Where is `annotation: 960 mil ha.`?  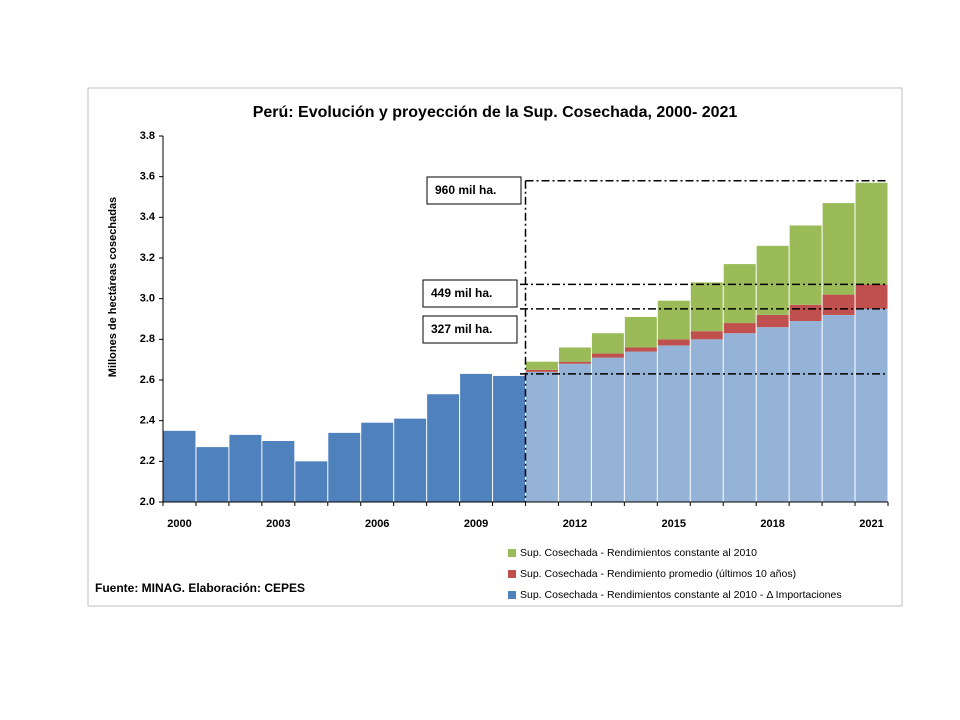
annotation: 960 mil ha. is located at coordinates (465, 190).